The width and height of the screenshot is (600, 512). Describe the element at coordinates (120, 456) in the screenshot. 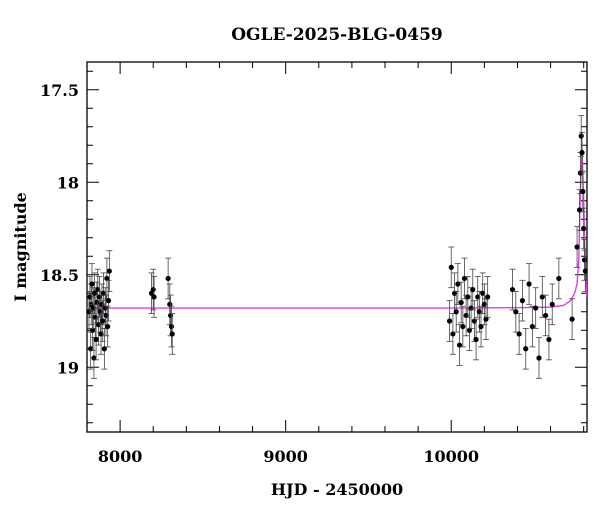

I see `x-tick-label: 8000` at that location.